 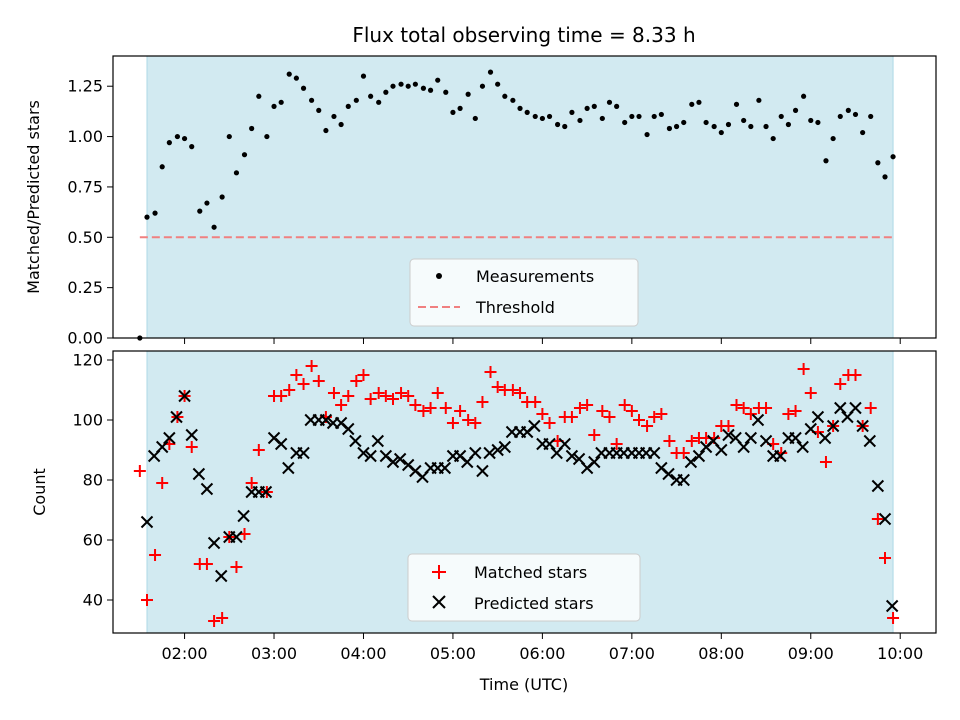 I want to click on count-y-axis-ticks: 40 60 80 100 120, so click(x=92, y=480).